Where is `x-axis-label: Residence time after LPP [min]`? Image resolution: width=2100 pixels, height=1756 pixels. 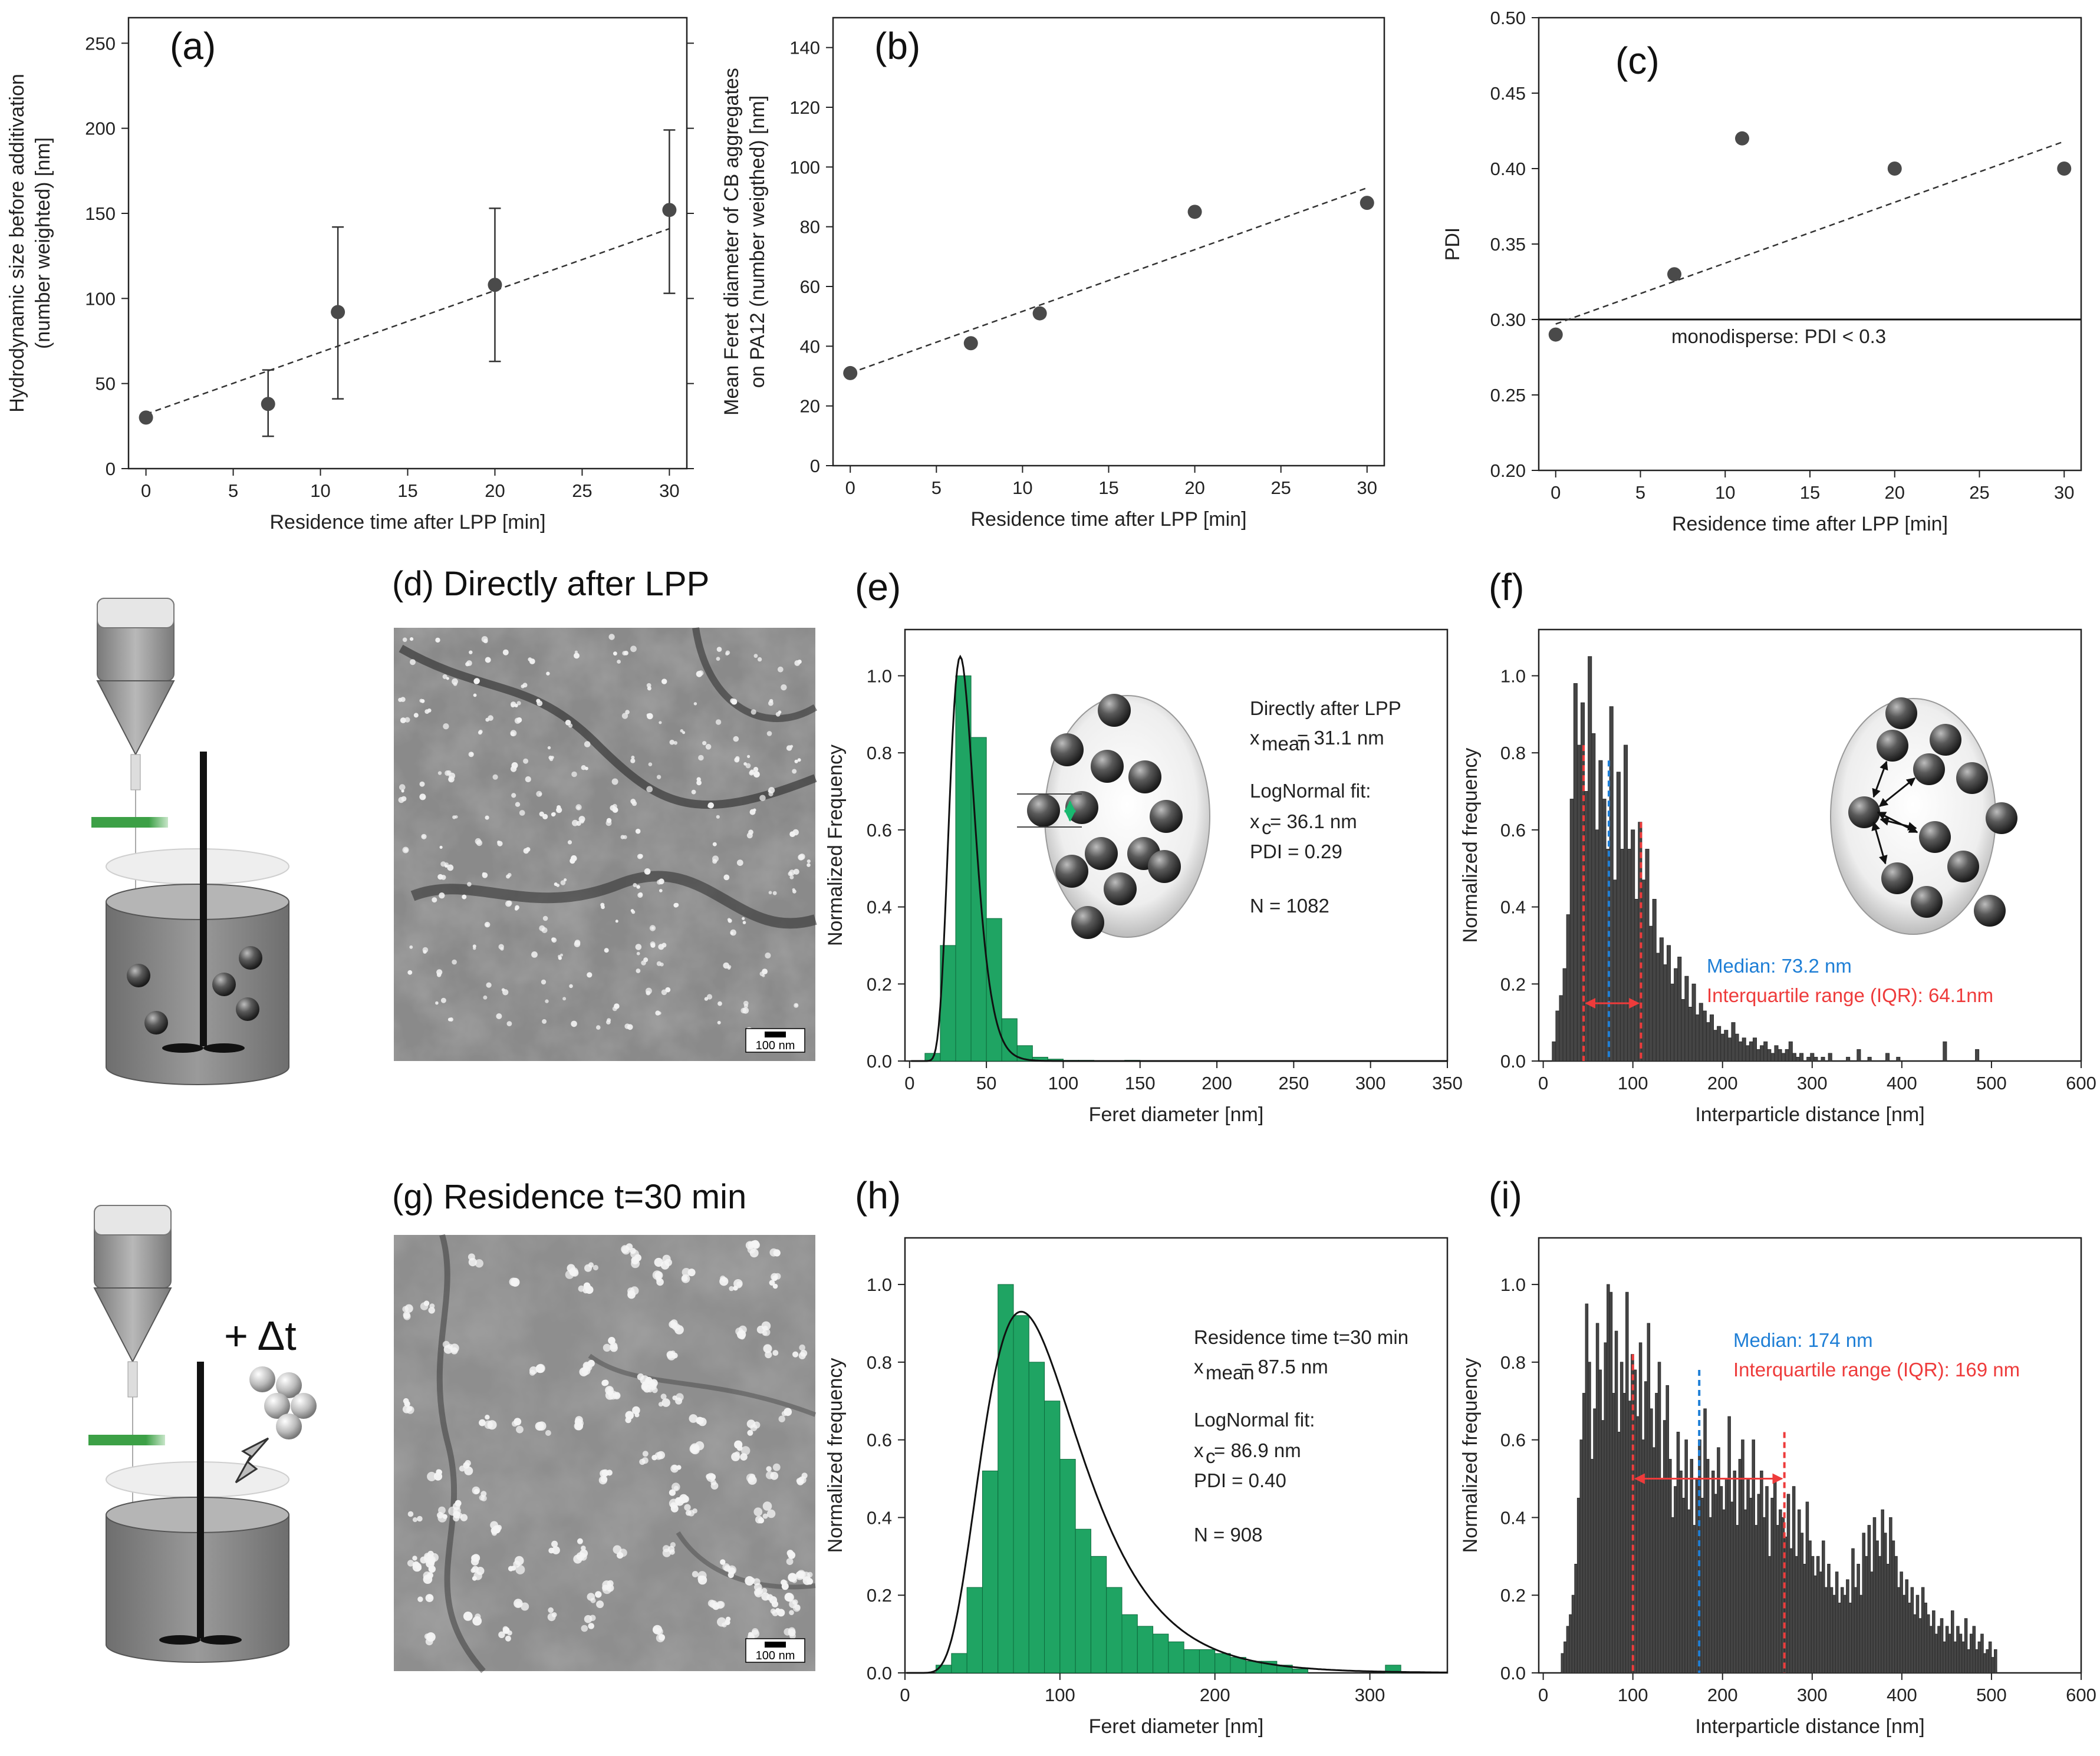 x-axis-label: Residence time after LPP [min] is located at coordinates (407, 522).